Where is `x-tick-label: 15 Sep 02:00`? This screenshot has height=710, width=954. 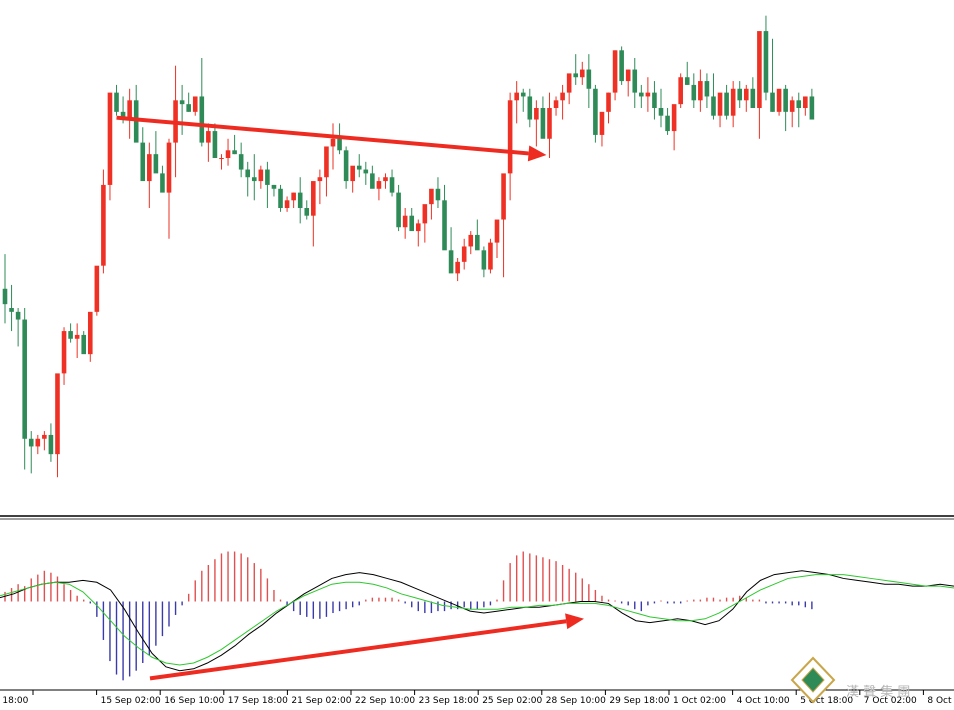 x-tick-label: 15 Sep 02:00 is located at coordinates (131, 701).